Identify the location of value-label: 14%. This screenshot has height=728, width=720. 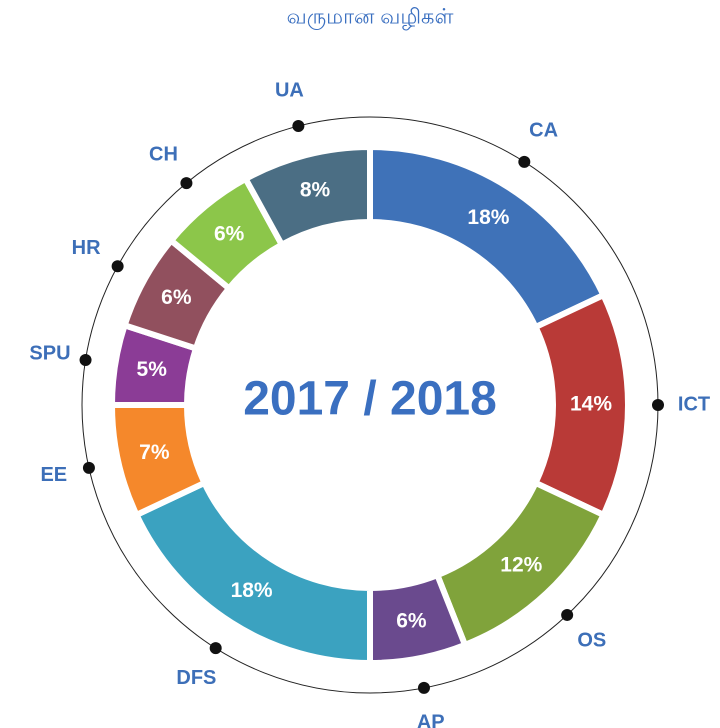
(591, 404).